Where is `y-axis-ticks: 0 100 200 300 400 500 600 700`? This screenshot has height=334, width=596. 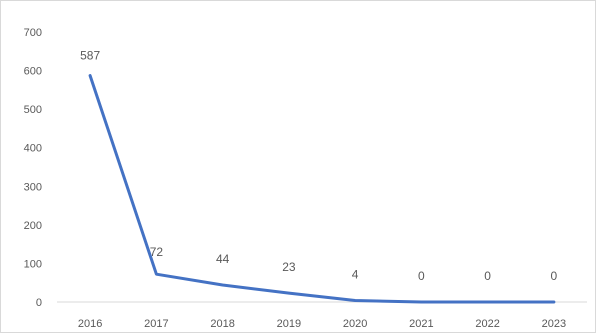
y-axis-ticks: 0 100 200 300 400 500 600 700 is located at coordinates (33, 168).